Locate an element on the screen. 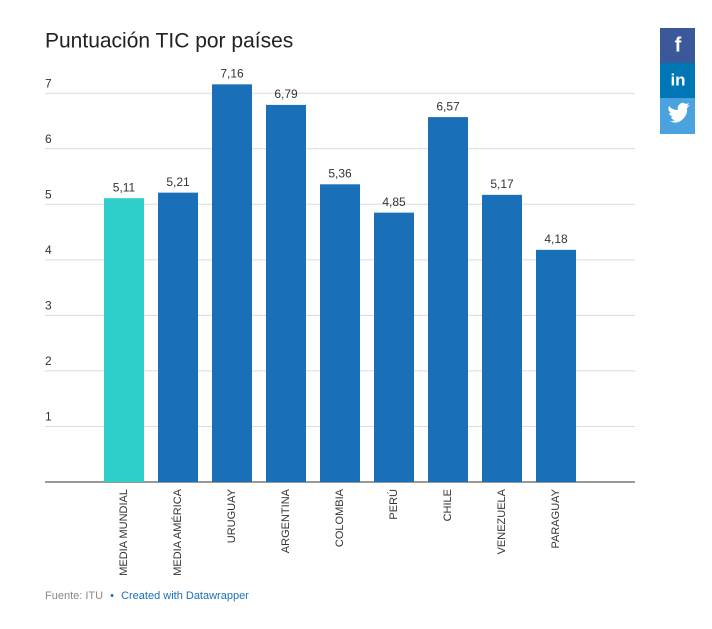  x-tick-label: MEDIA MUNDIAL is located at coordinates (124, 532).